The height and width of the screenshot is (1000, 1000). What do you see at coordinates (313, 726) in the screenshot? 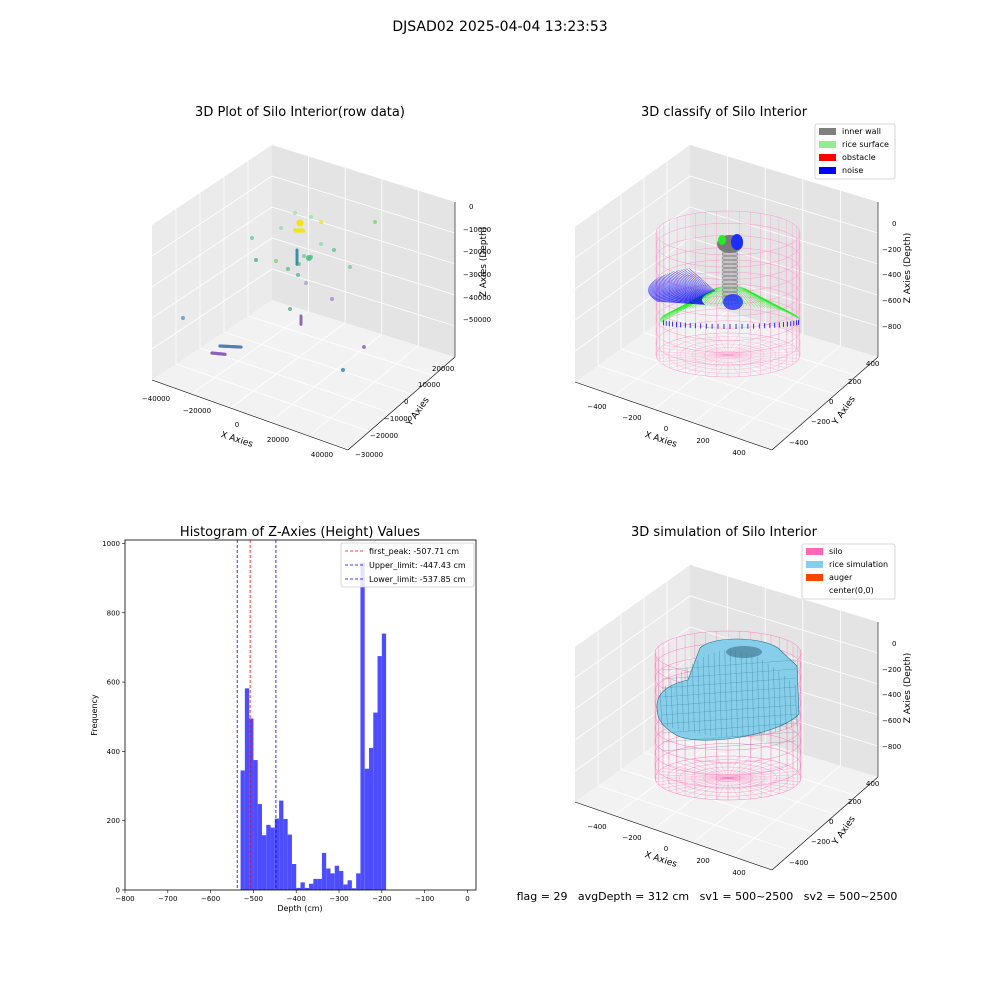
I see `histogram-bars` at bounding box center [313, 726].